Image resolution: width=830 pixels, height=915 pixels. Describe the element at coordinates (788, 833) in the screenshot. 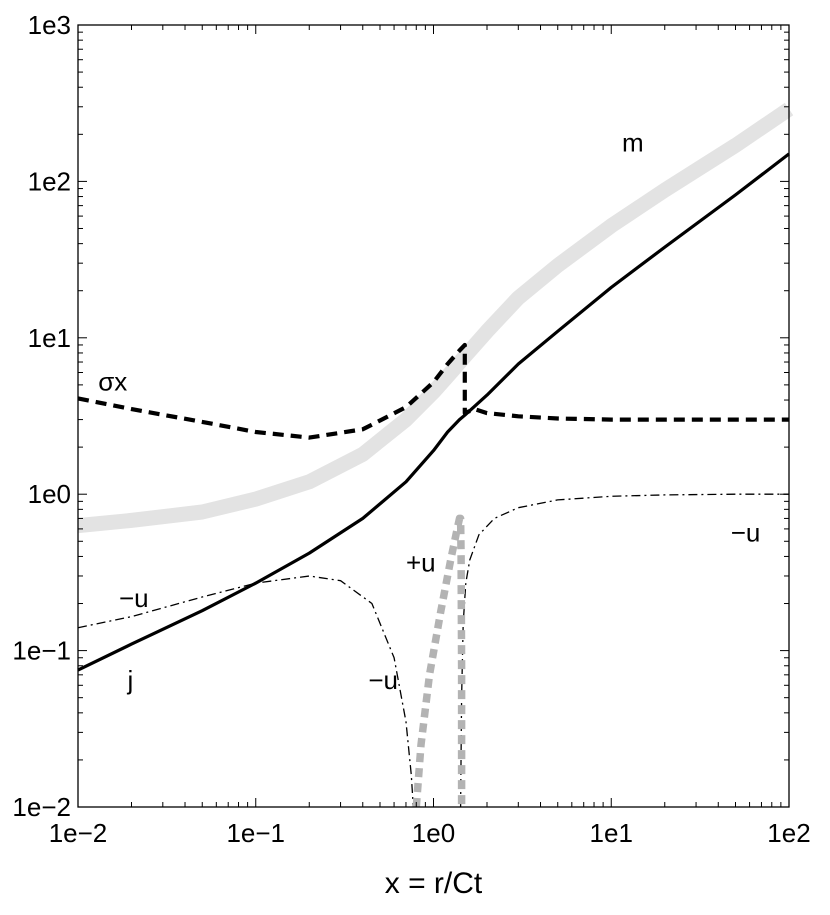

I see `x-tick-label: 1e2` at that location.